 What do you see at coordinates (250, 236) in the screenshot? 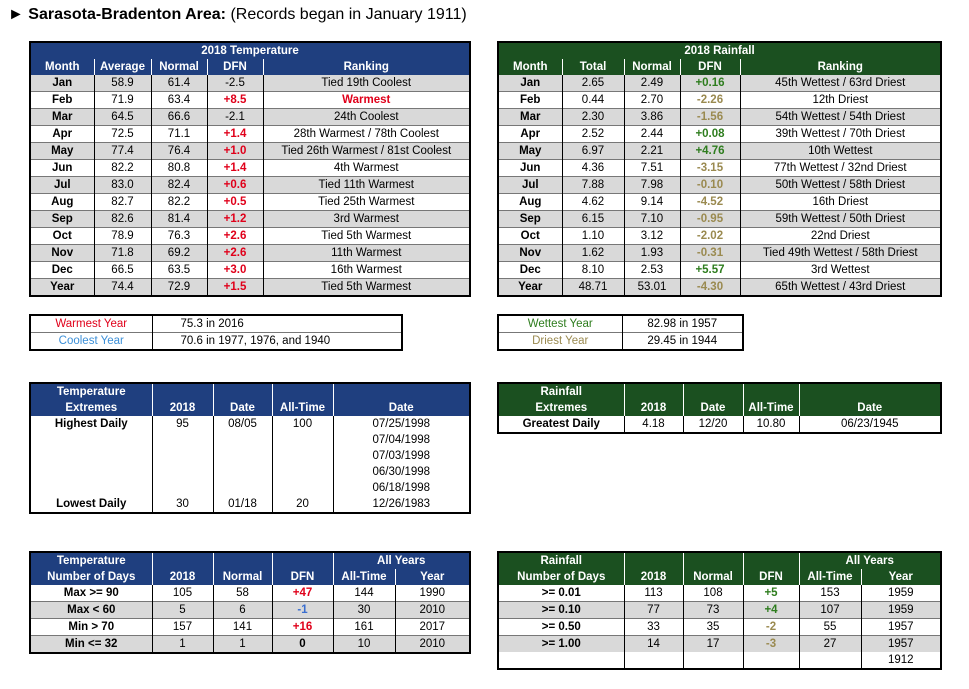
I see `table-row: Oct 78.9 76.3 +2.6 Tied 5th Warmest` at bounding box center [250, 236].